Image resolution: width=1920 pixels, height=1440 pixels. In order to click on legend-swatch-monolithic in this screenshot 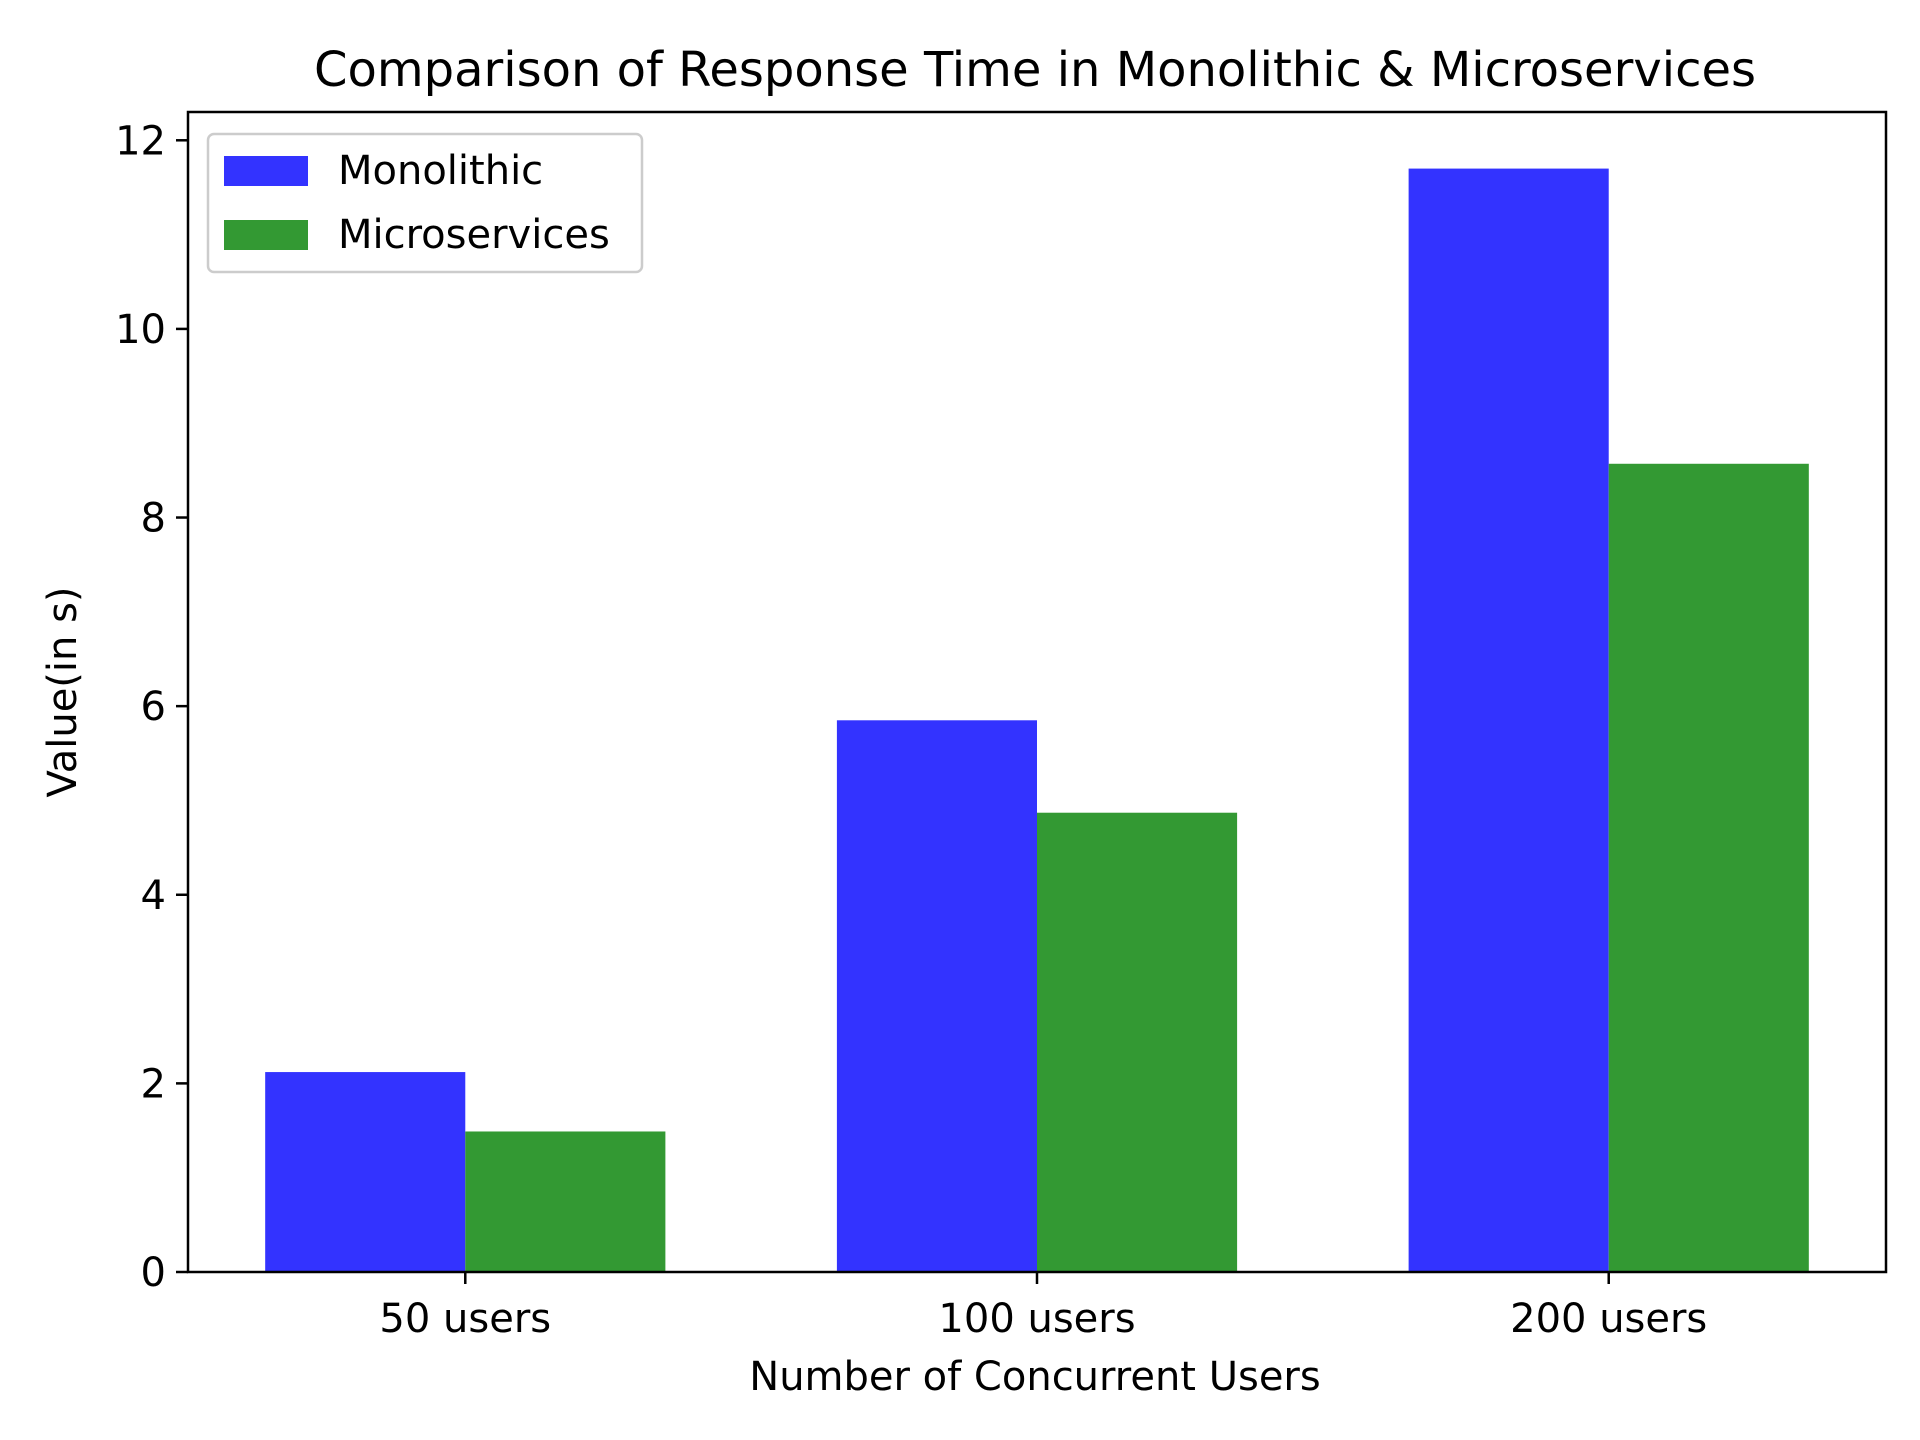, I will do `click(266, 171)`.